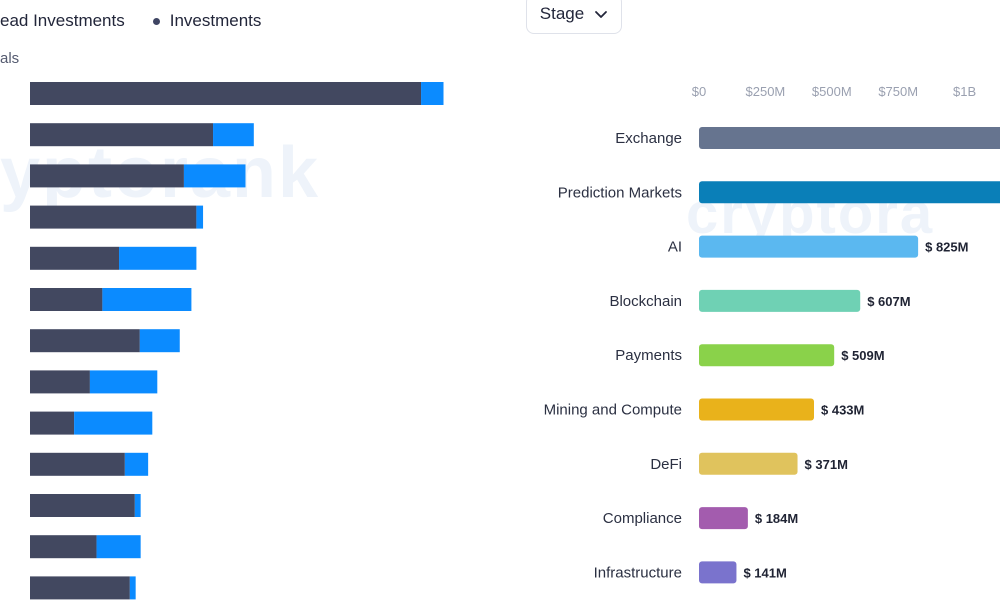 The height and width of the screenshot is (600, 1000). I want to click on category-label-3: Blockchain, so click(645, 301).